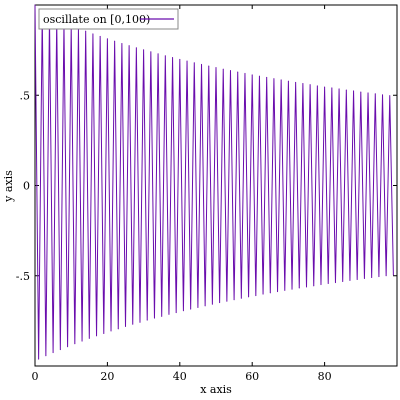 Image resolution: width=400 pixels, height=400 pixels. I want to click on x-axis-label: x axis, so click(216, 389).